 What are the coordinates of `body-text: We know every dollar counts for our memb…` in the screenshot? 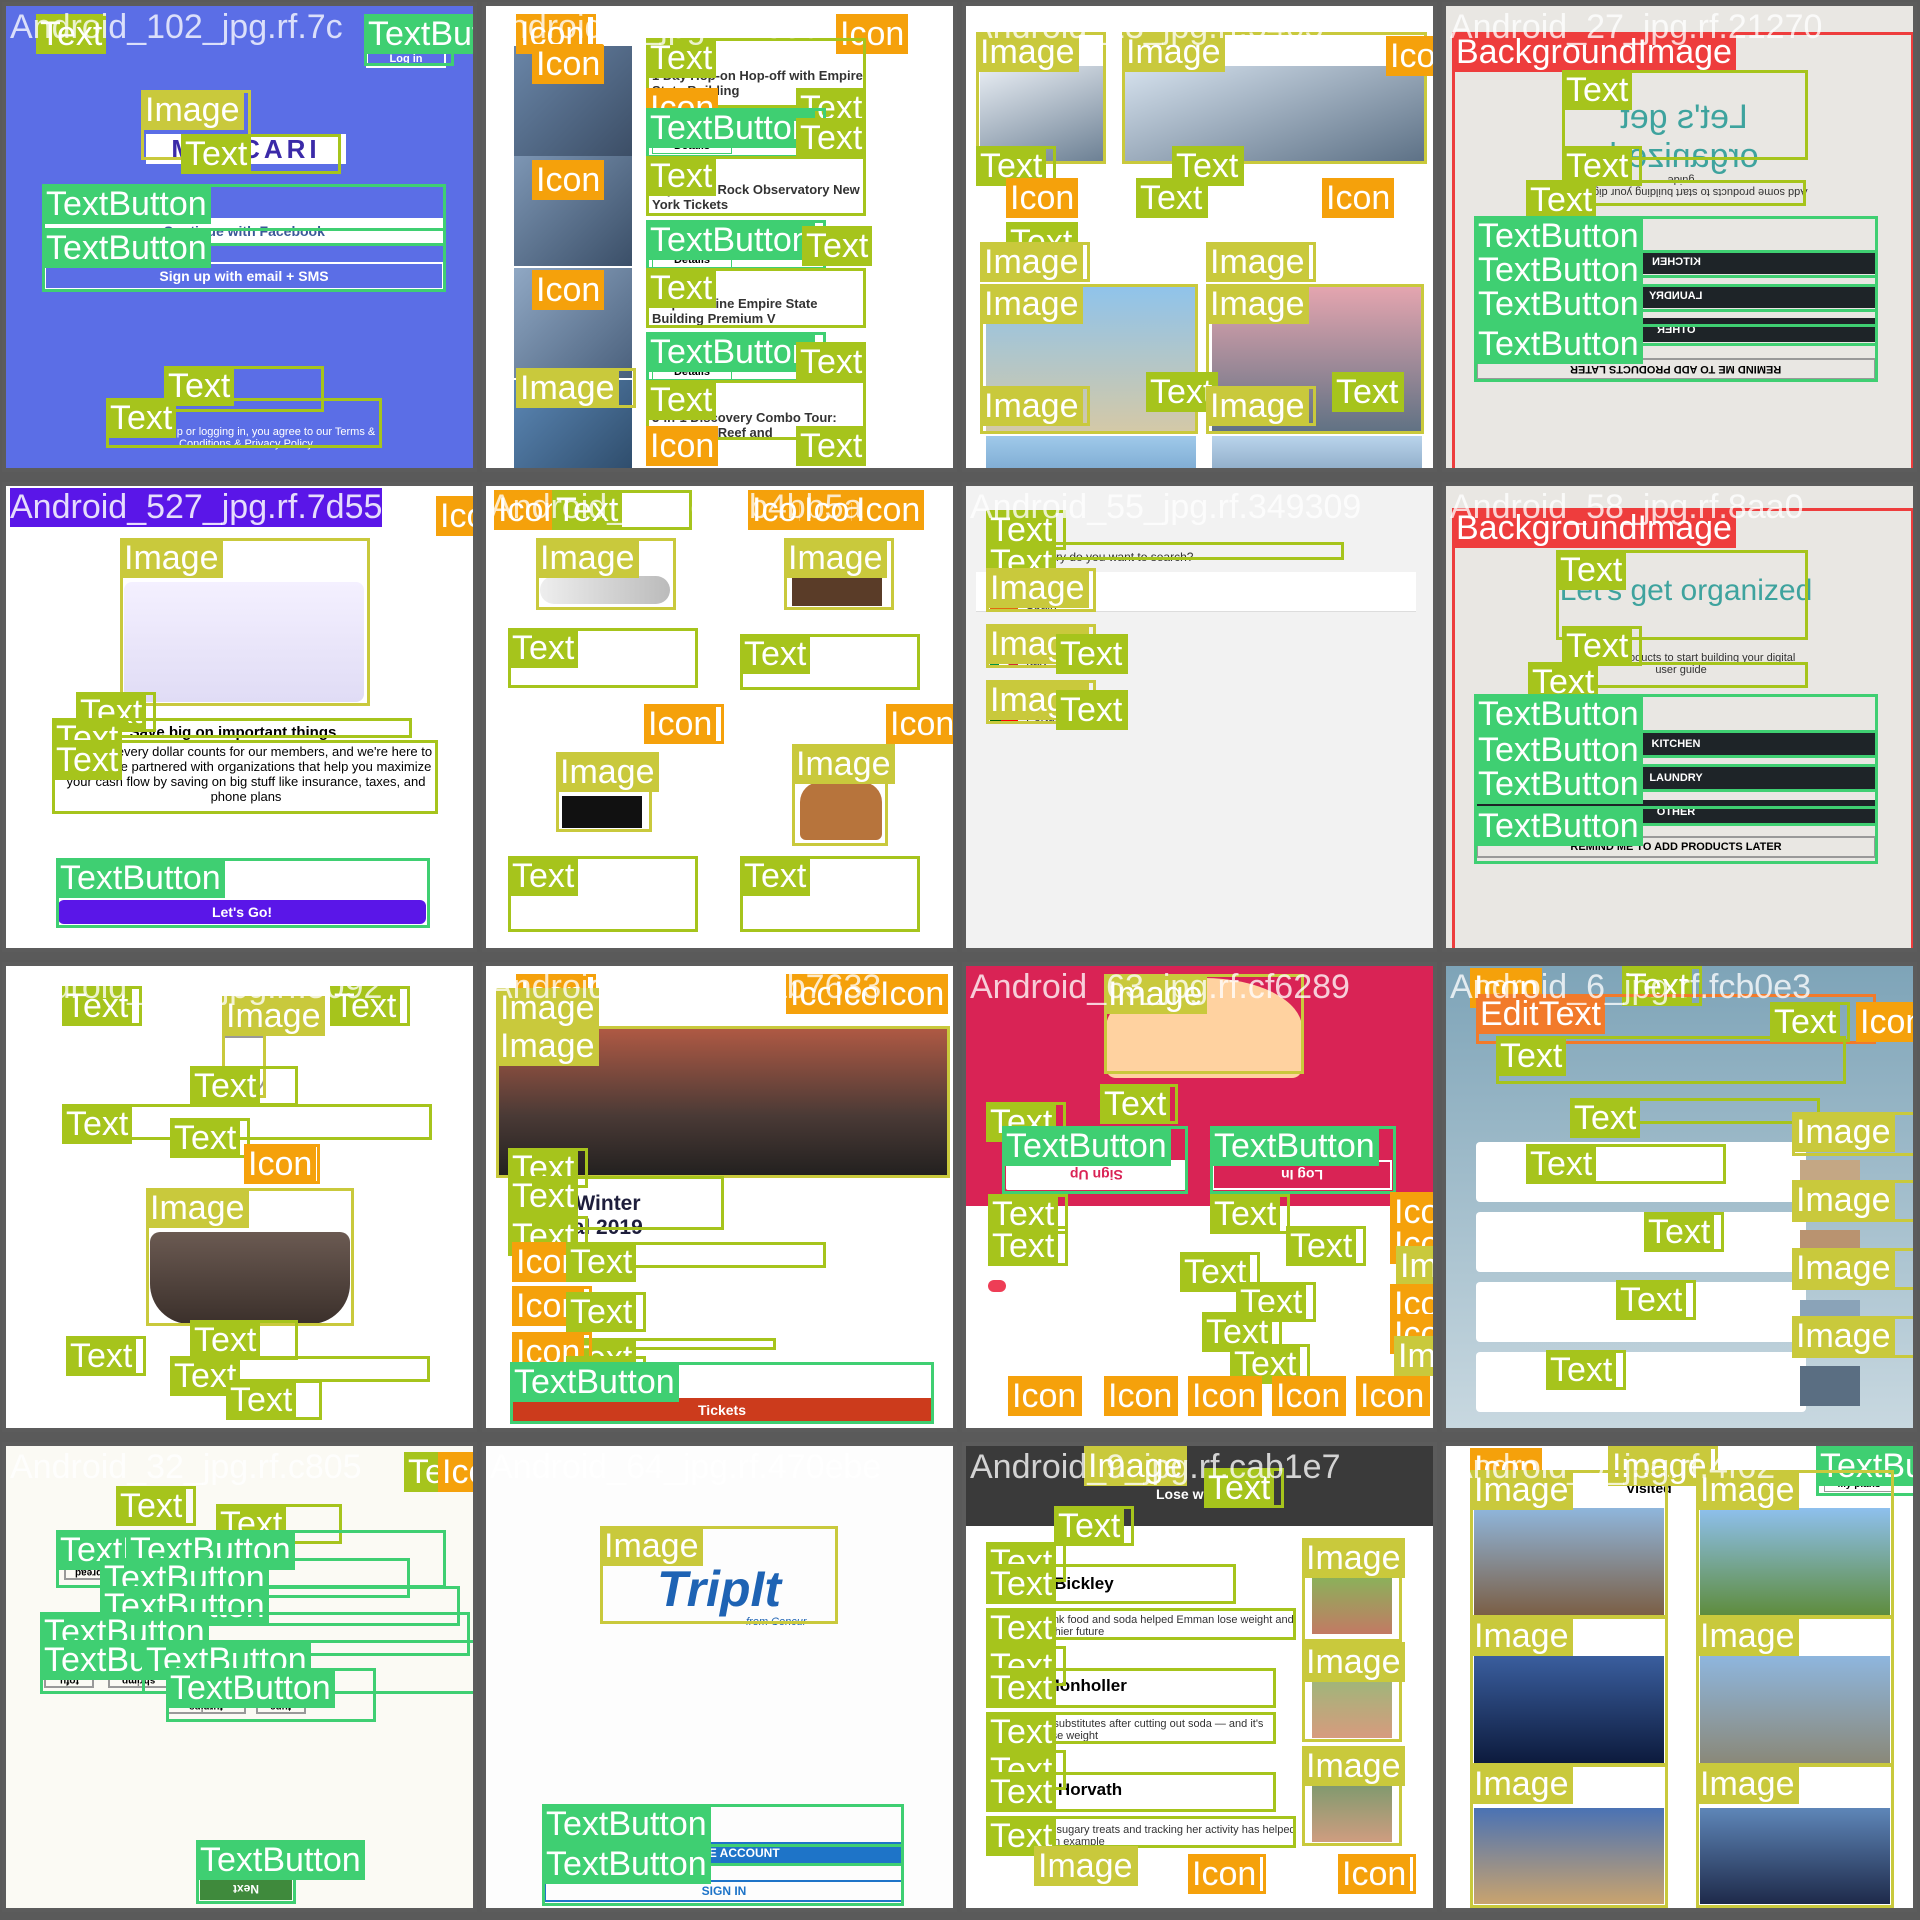 It's located at (246, 774).